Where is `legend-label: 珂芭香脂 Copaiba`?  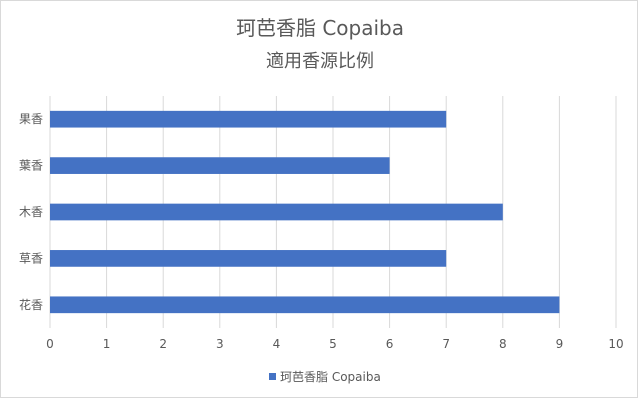
legend-label: 珂芭香脂 Copaiba is located at coordinates (330, 376).